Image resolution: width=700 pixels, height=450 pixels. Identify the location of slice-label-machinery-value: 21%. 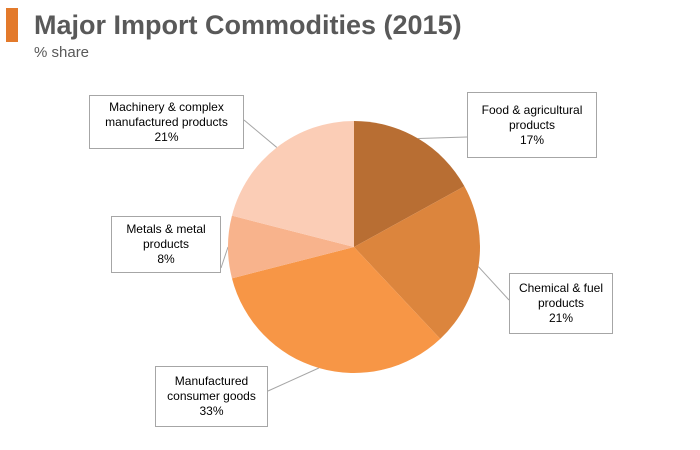
(166, 136).